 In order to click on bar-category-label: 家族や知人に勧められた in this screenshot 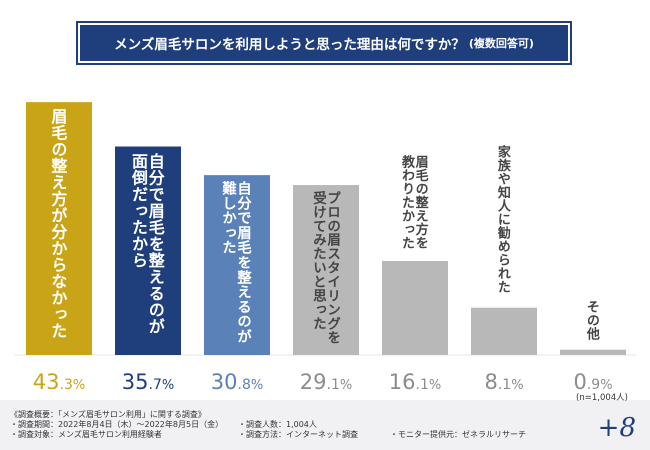, I will do `click(502, 225)`.